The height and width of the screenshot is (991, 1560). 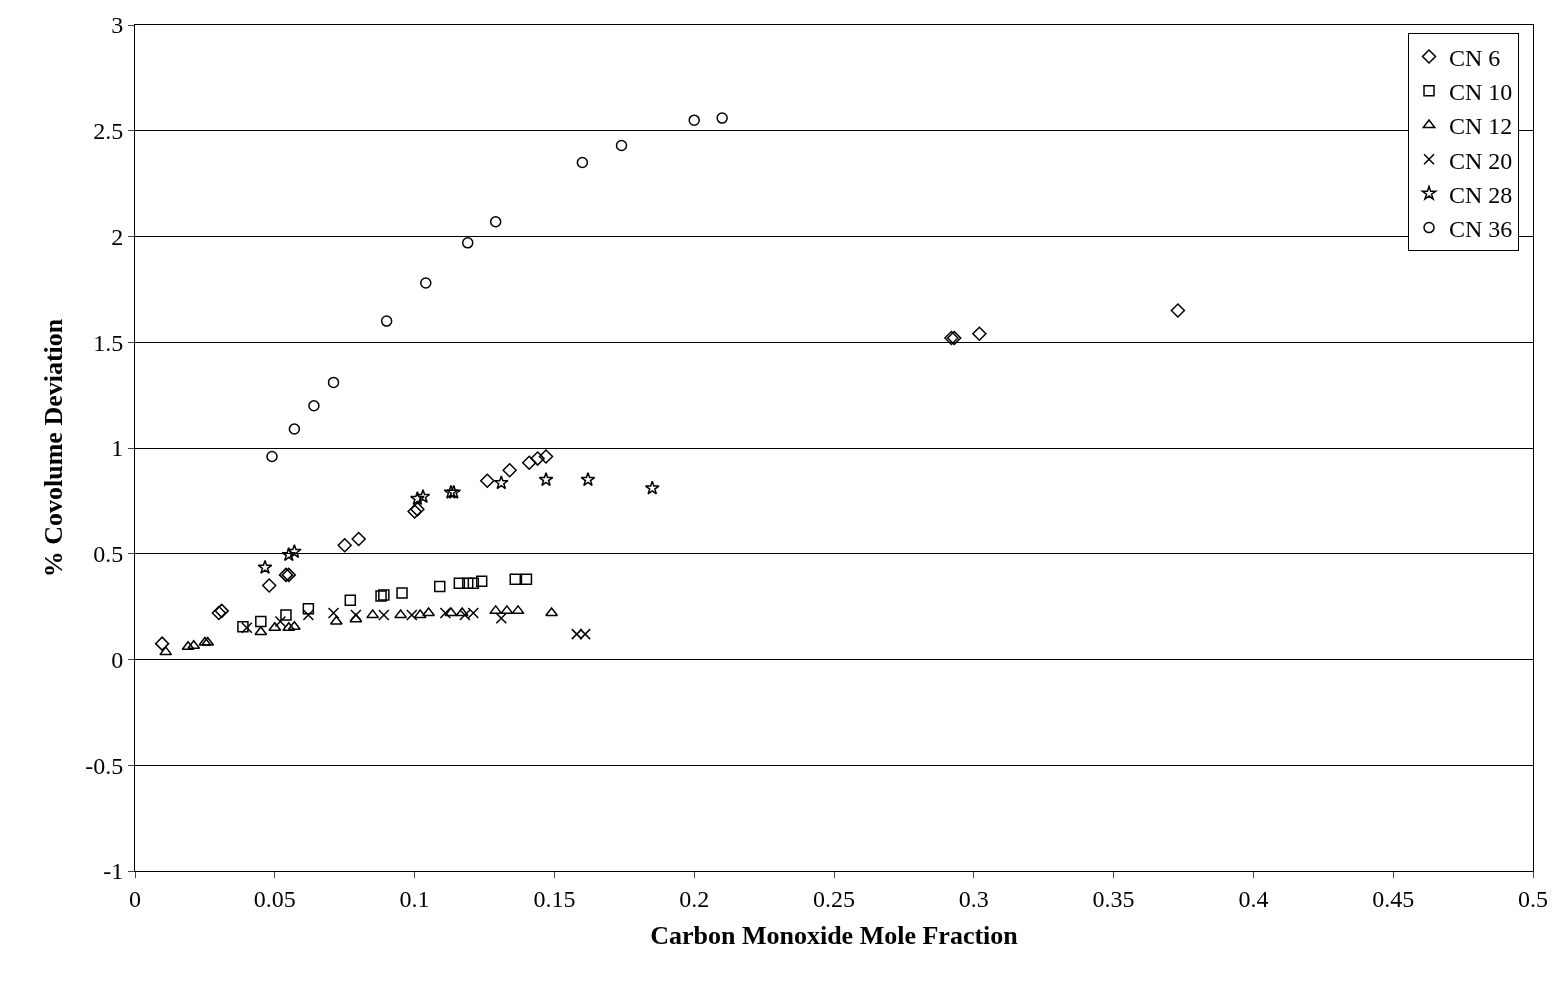 What do you see at coordinates (117, 448) in the screenshot?
I see `y-tick-label: 1` at bounding box center [117, 448].